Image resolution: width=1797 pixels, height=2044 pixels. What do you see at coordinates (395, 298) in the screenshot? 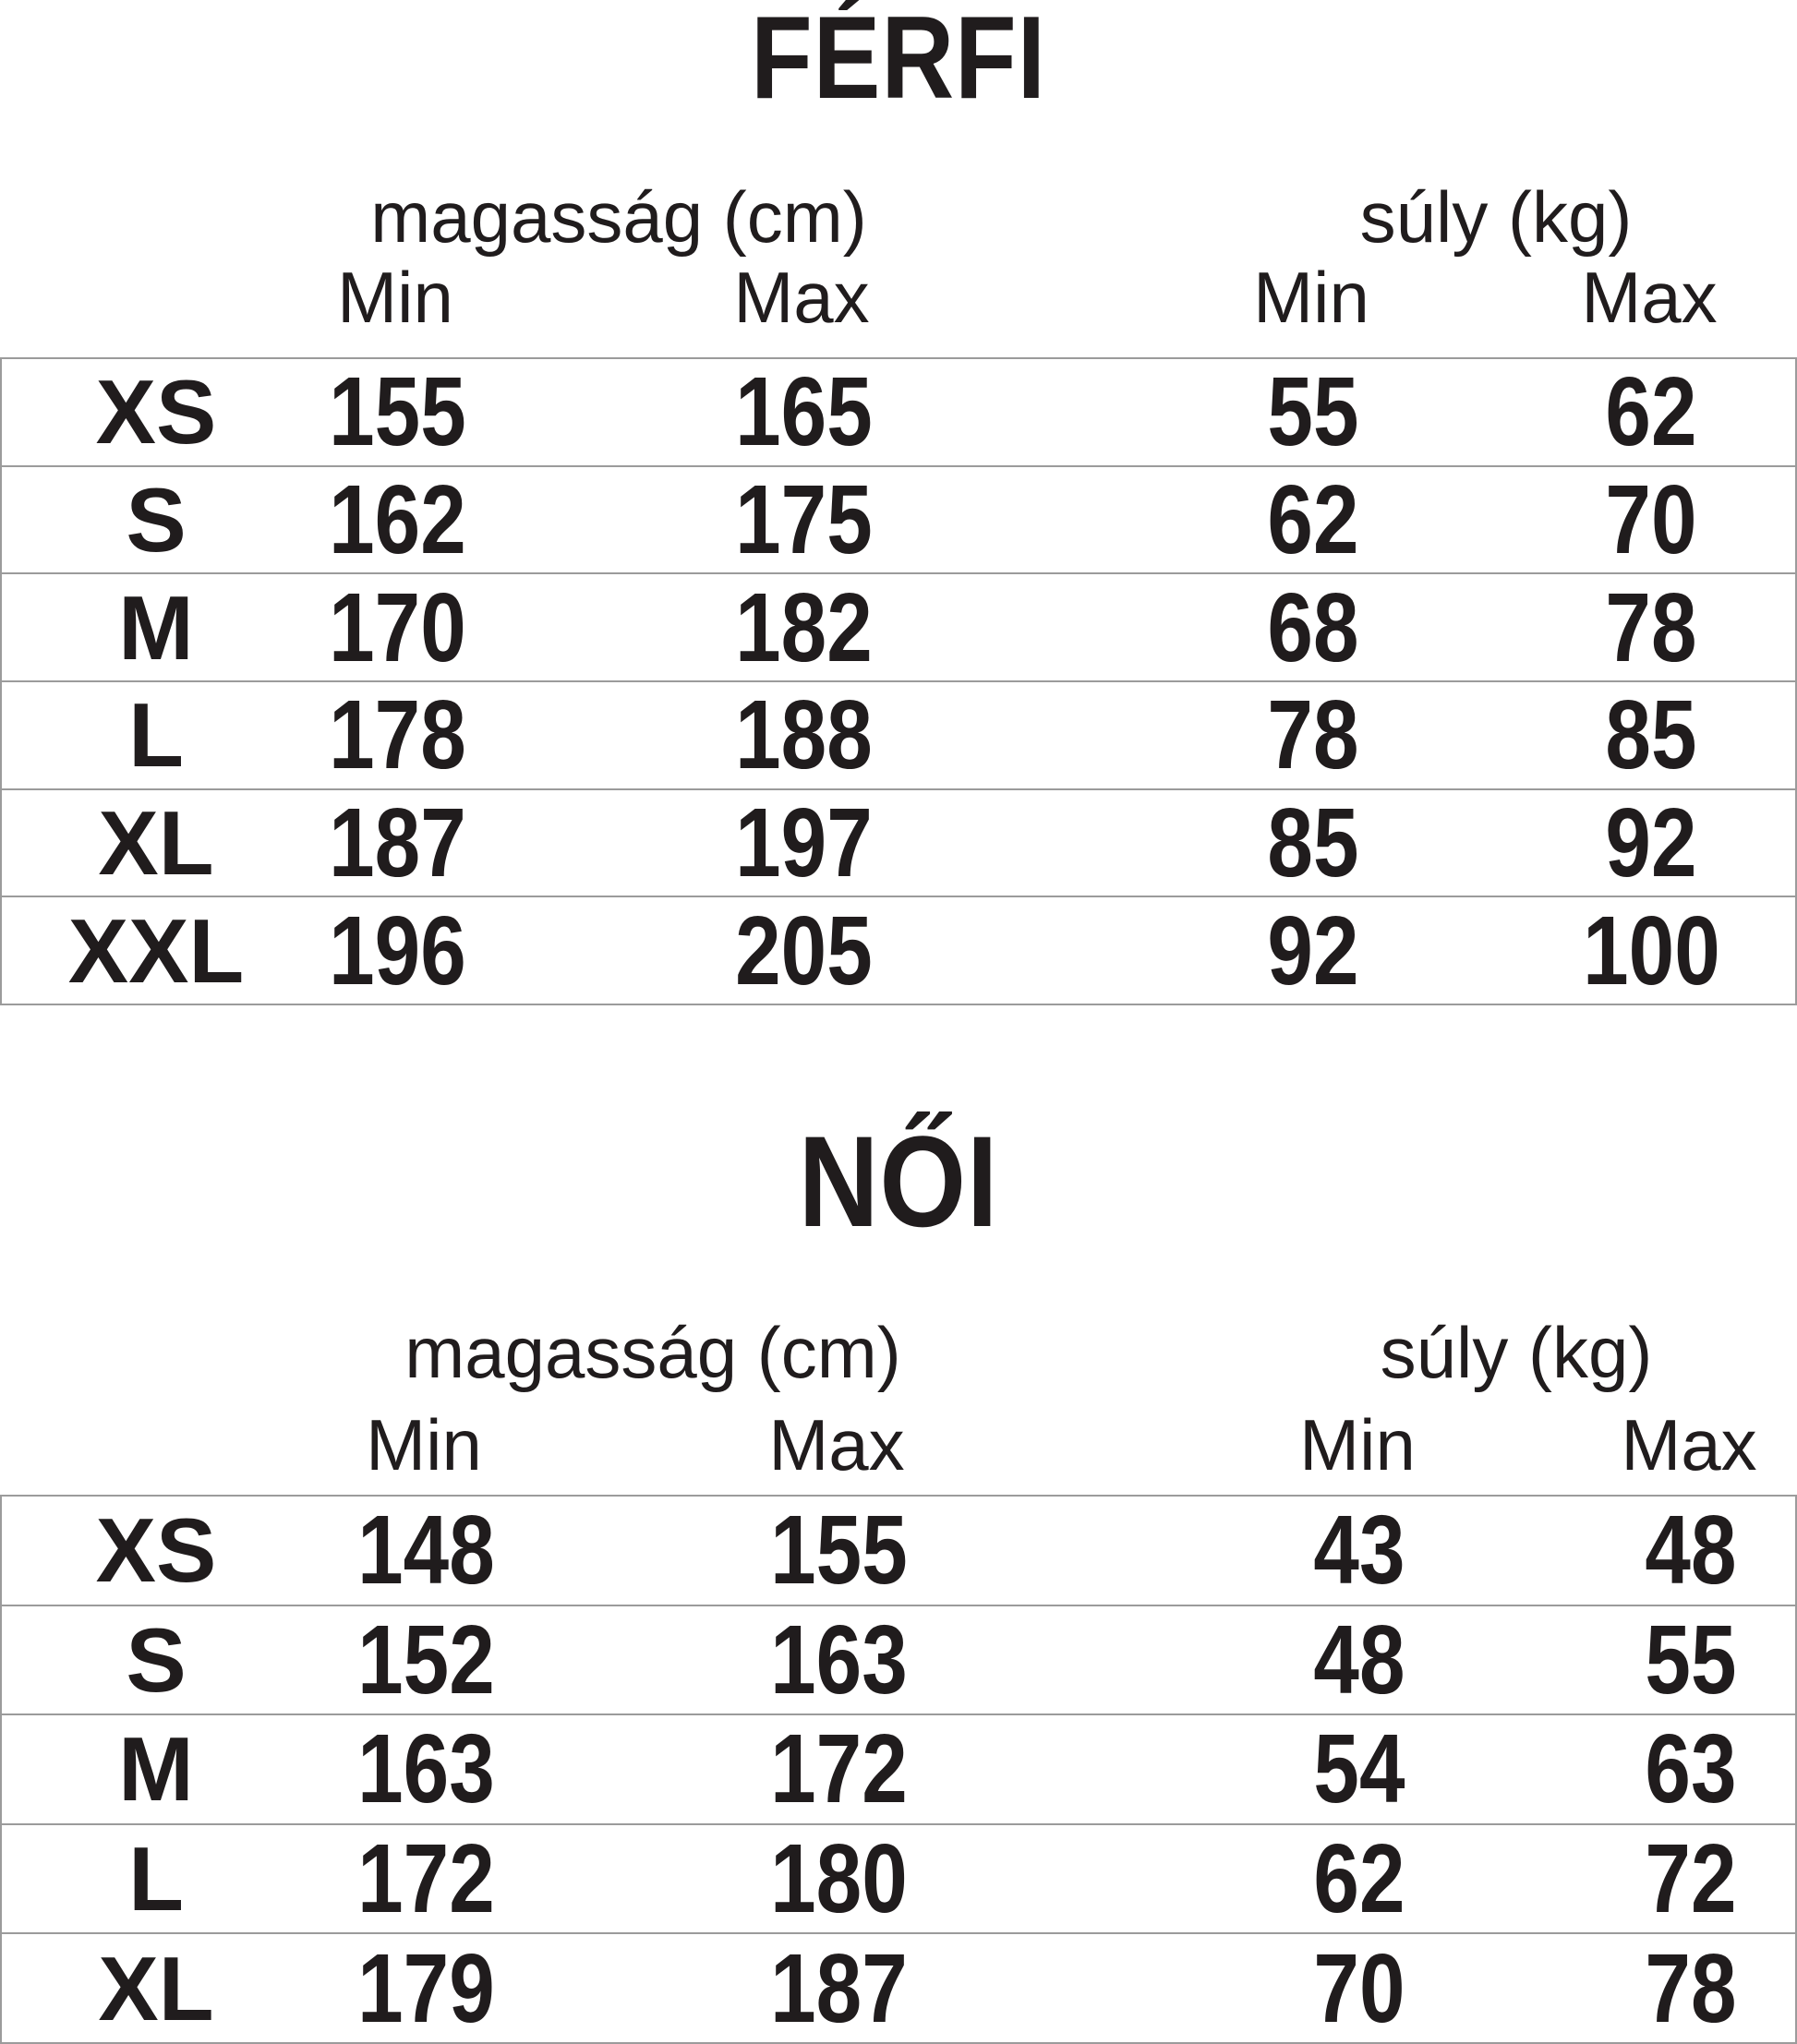
I see `men-height-min-header: Min` at bounding box center [395, 298].